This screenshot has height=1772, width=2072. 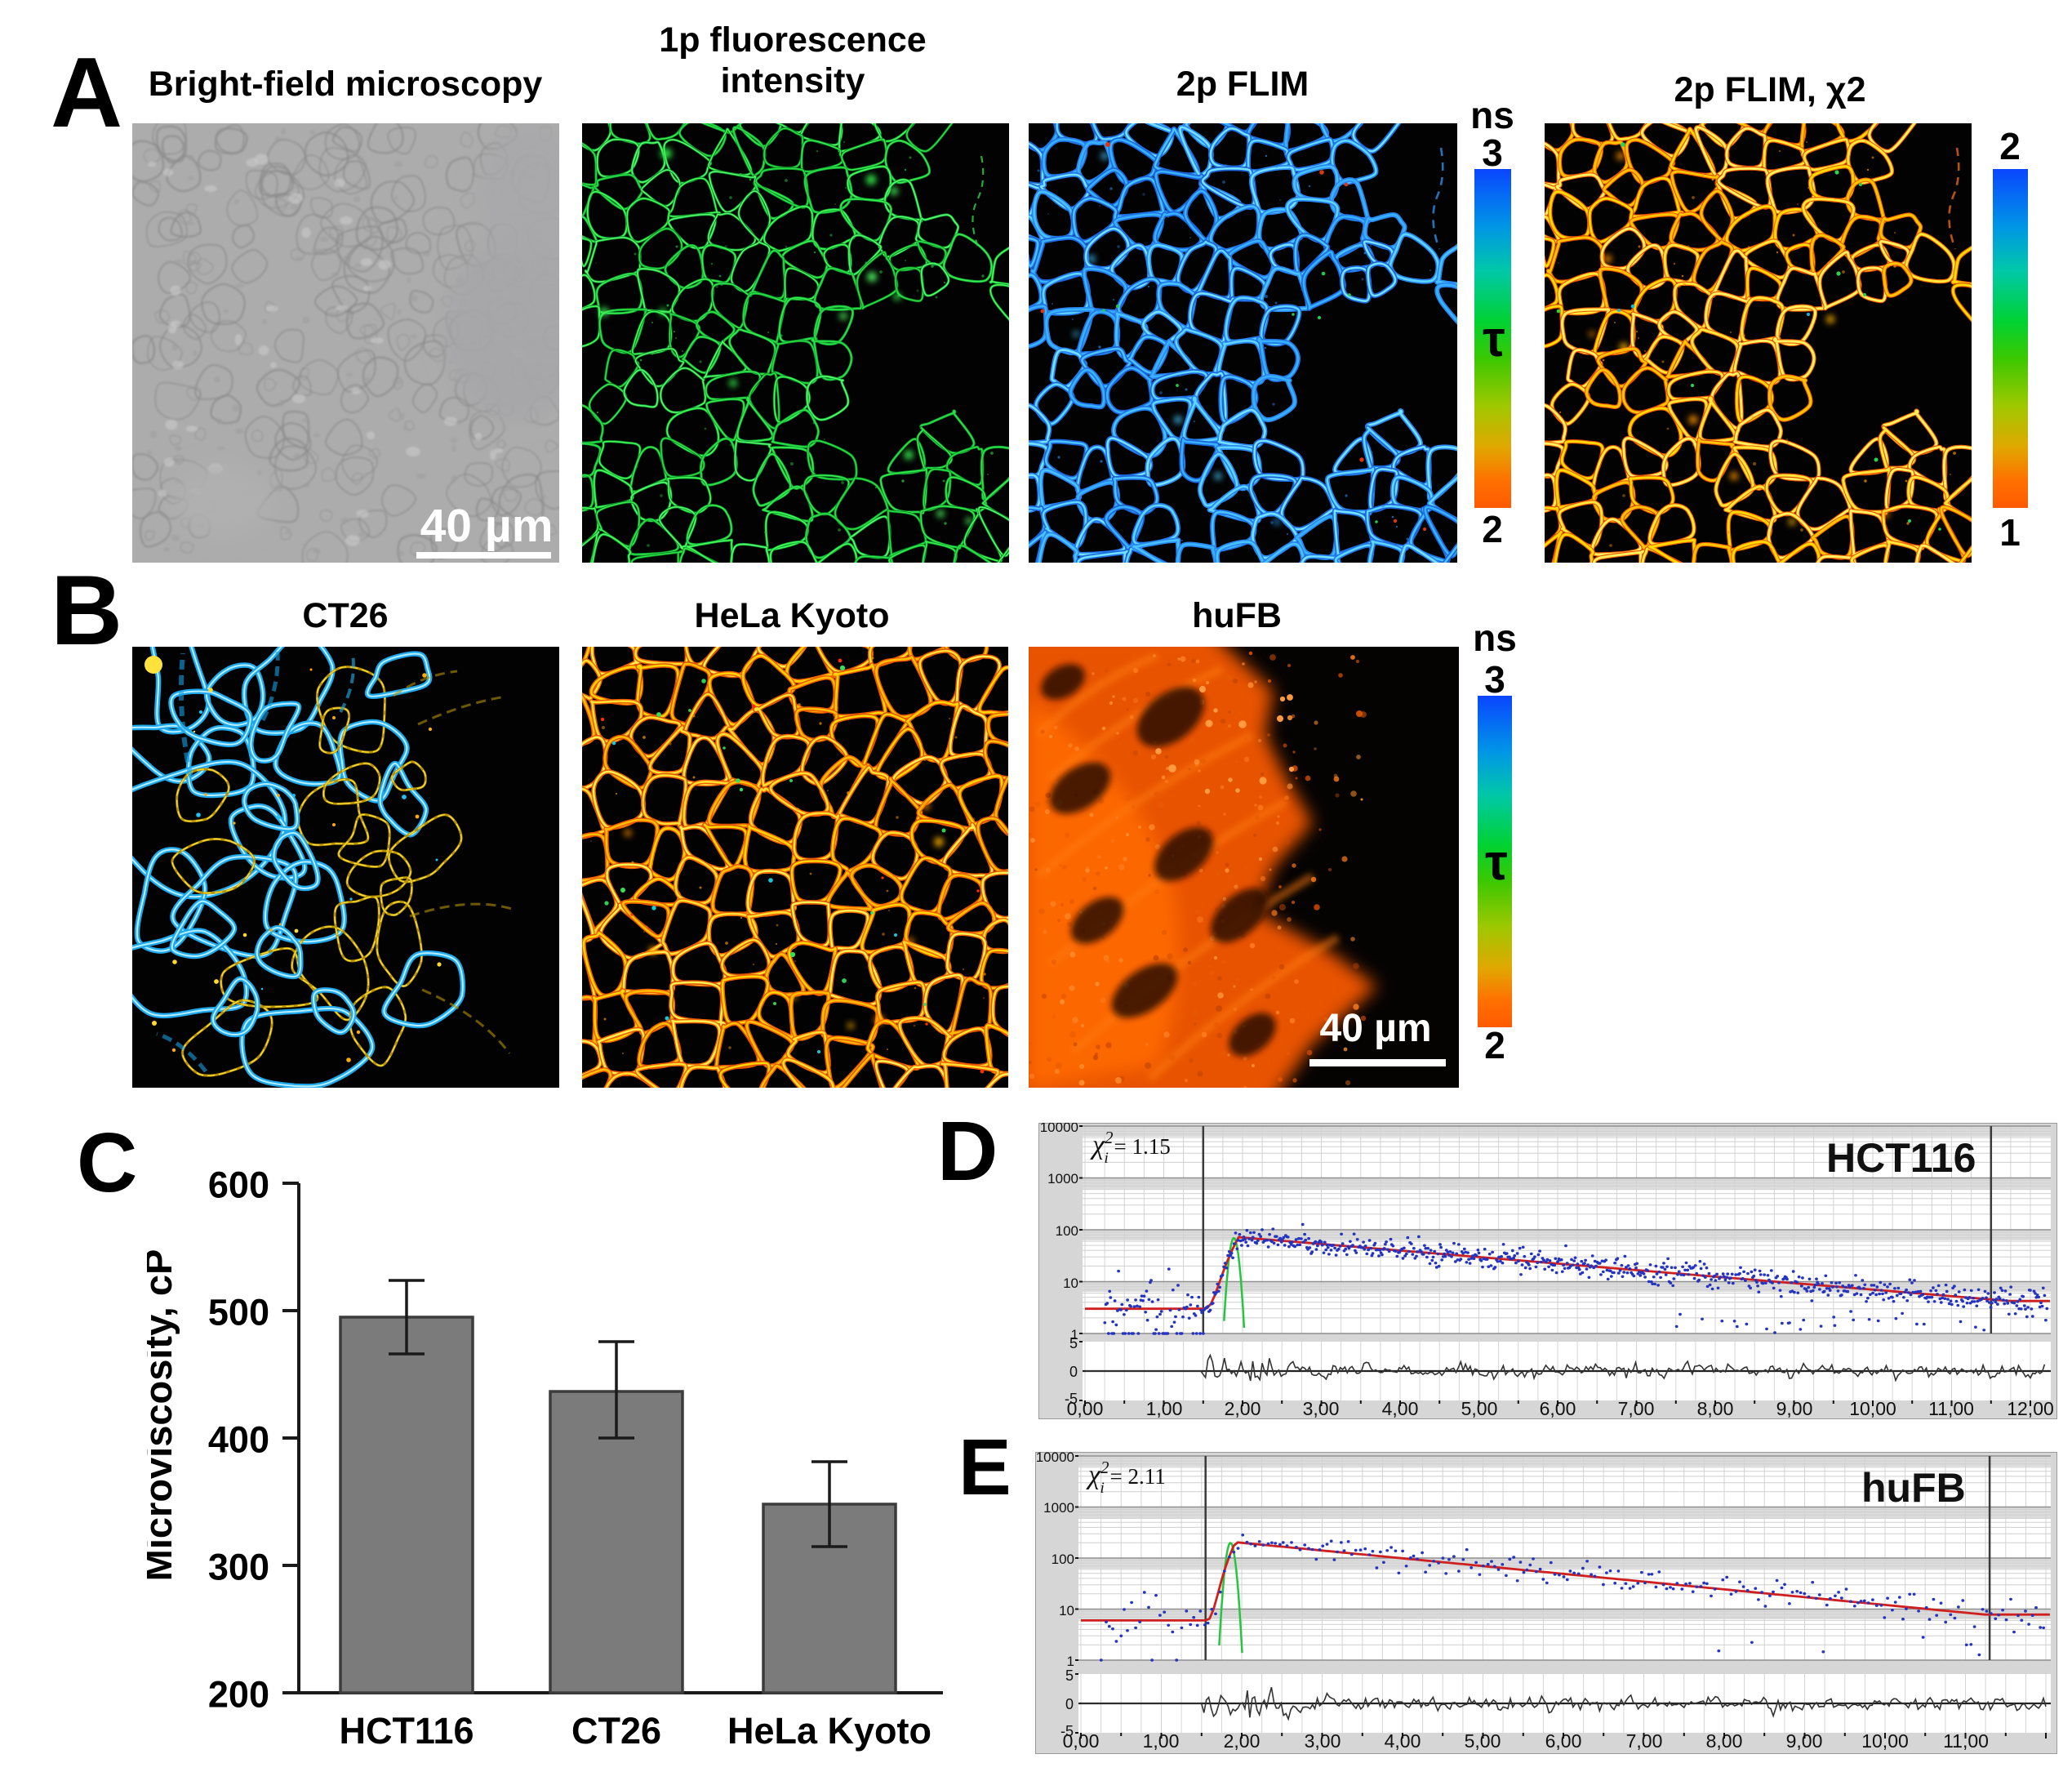 I want to click on svg-text: 600, so click(x=238, y=1185).